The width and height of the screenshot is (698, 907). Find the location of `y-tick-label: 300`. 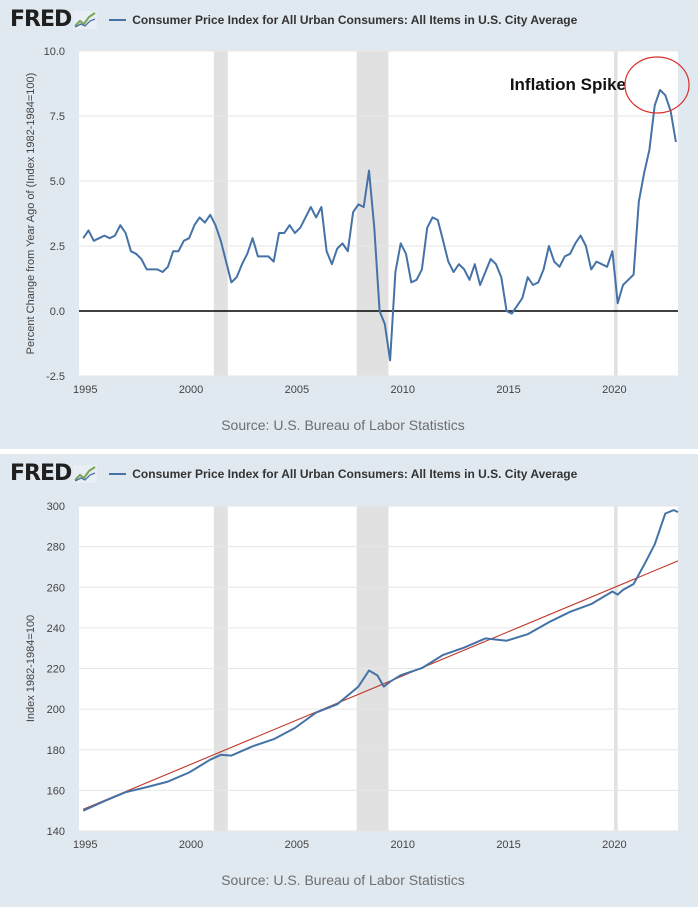

y-tick-label: 300 is located at coordinates (56, 507).